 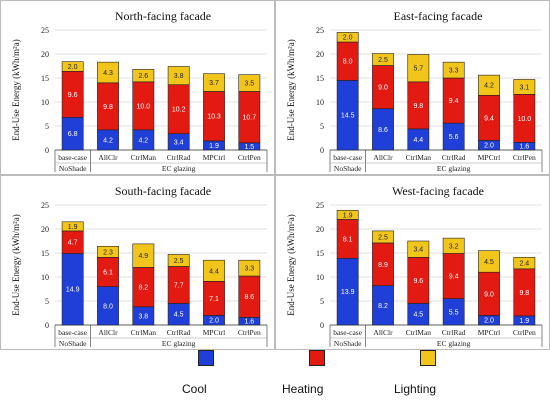 What do you see at coordinates (249, 332) in the screenshot?
I see `x-tick-label: CtrlPen` at bounding box center [249, 332].